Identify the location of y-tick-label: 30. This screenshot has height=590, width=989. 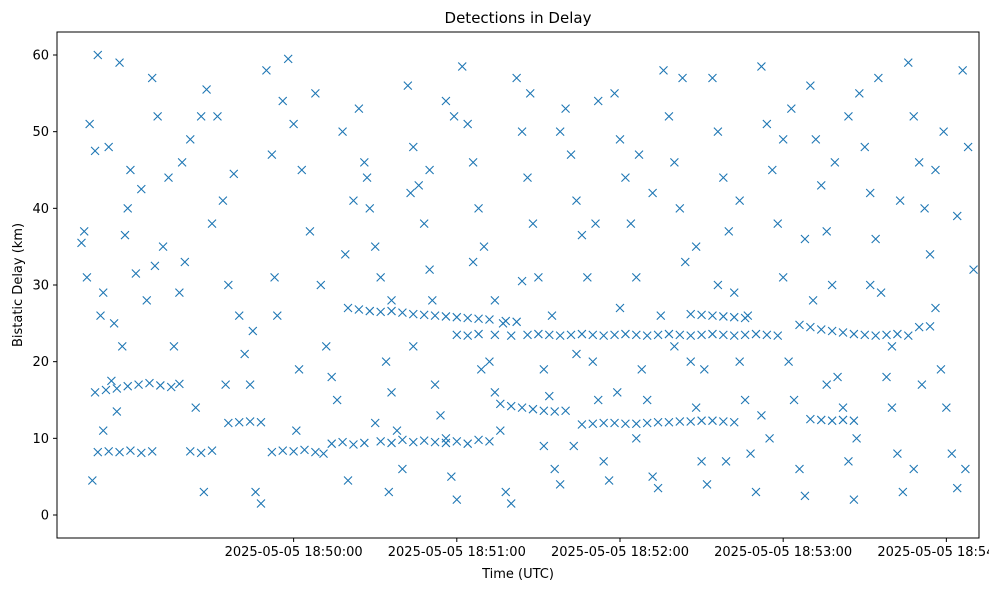
(40, 286).